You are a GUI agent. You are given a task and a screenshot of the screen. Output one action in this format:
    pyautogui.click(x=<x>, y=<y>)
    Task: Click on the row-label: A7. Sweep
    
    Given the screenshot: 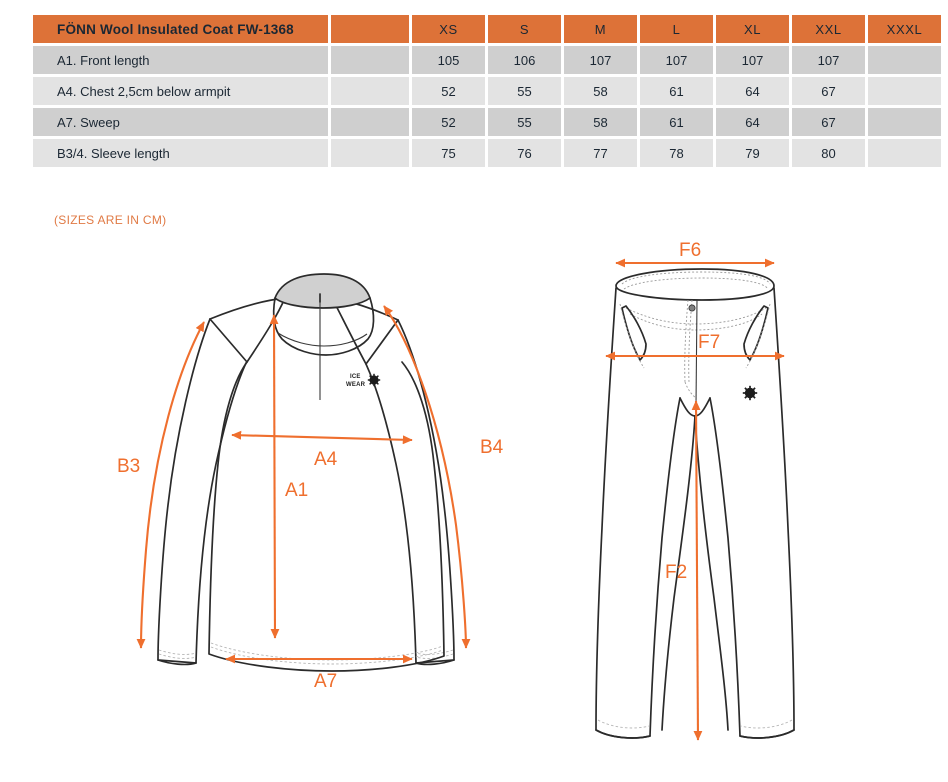 What is the action you would take?
    pyautogui.click(x=180, y=122)
    